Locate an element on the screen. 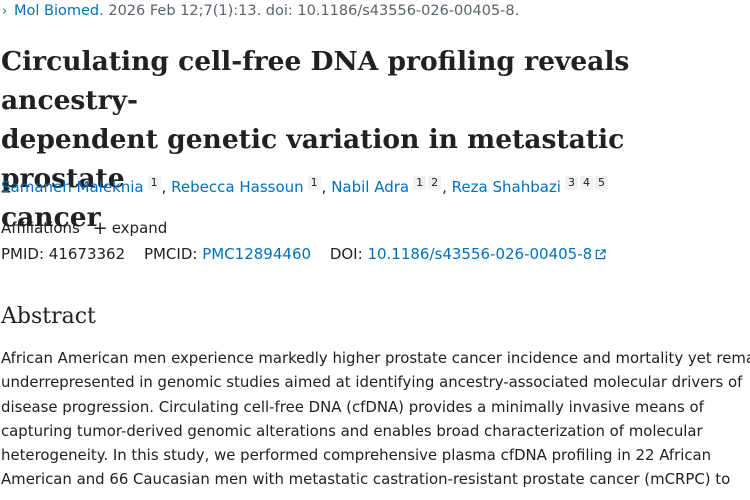  external-link-icon is located at coordinates (600, 254).